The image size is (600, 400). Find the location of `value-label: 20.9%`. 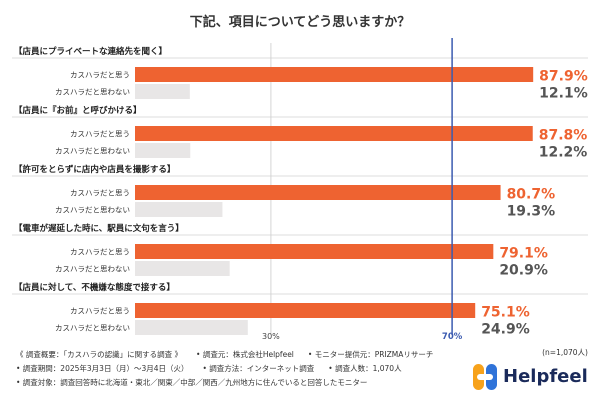

value-label: 20.9% is located at coordinates (523, 271).